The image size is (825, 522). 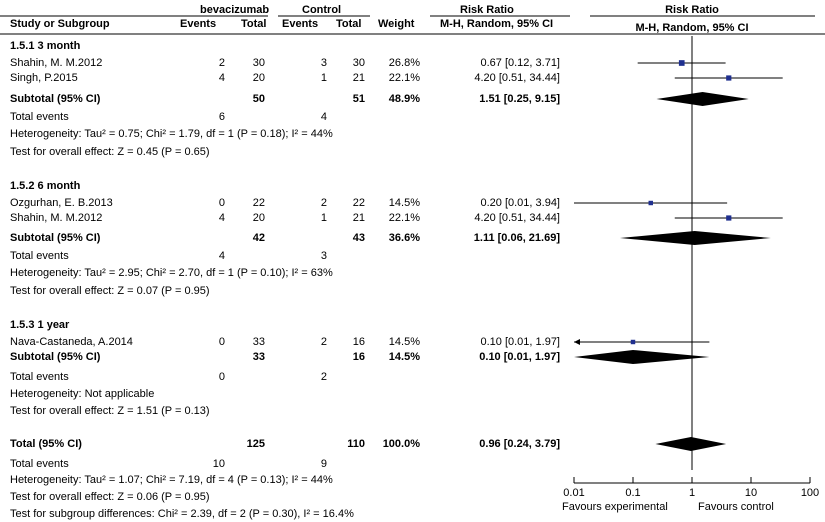 I want to click on rr-method-header: M-H, Random, 95% CI, so click(x=497, y=24).